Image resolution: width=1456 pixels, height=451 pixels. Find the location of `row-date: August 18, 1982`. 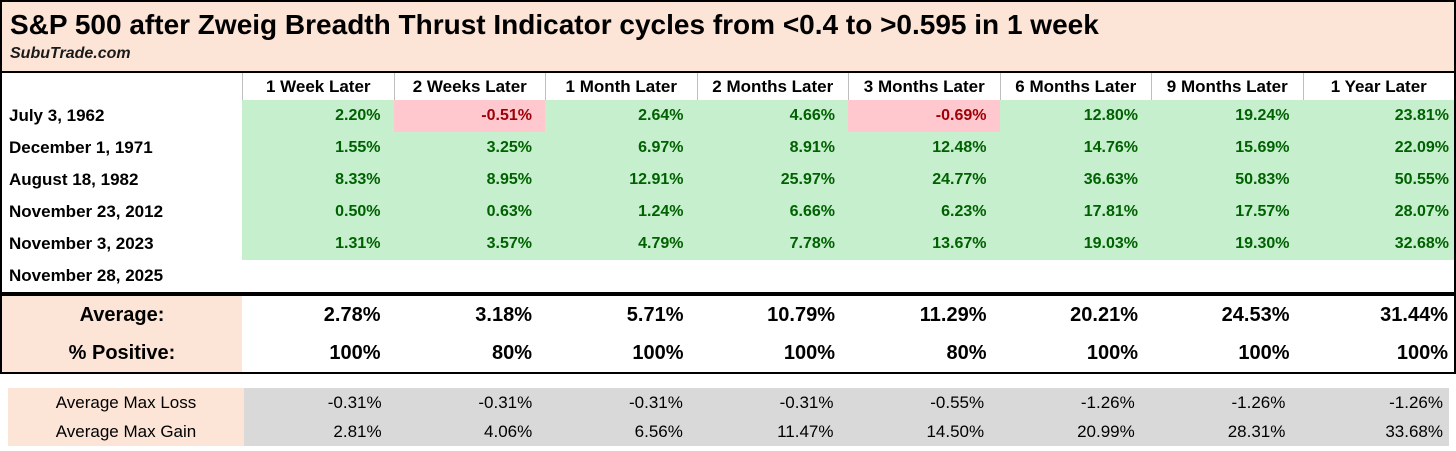

row-date: August 18, 1982 is located at coordinates (122, 180).